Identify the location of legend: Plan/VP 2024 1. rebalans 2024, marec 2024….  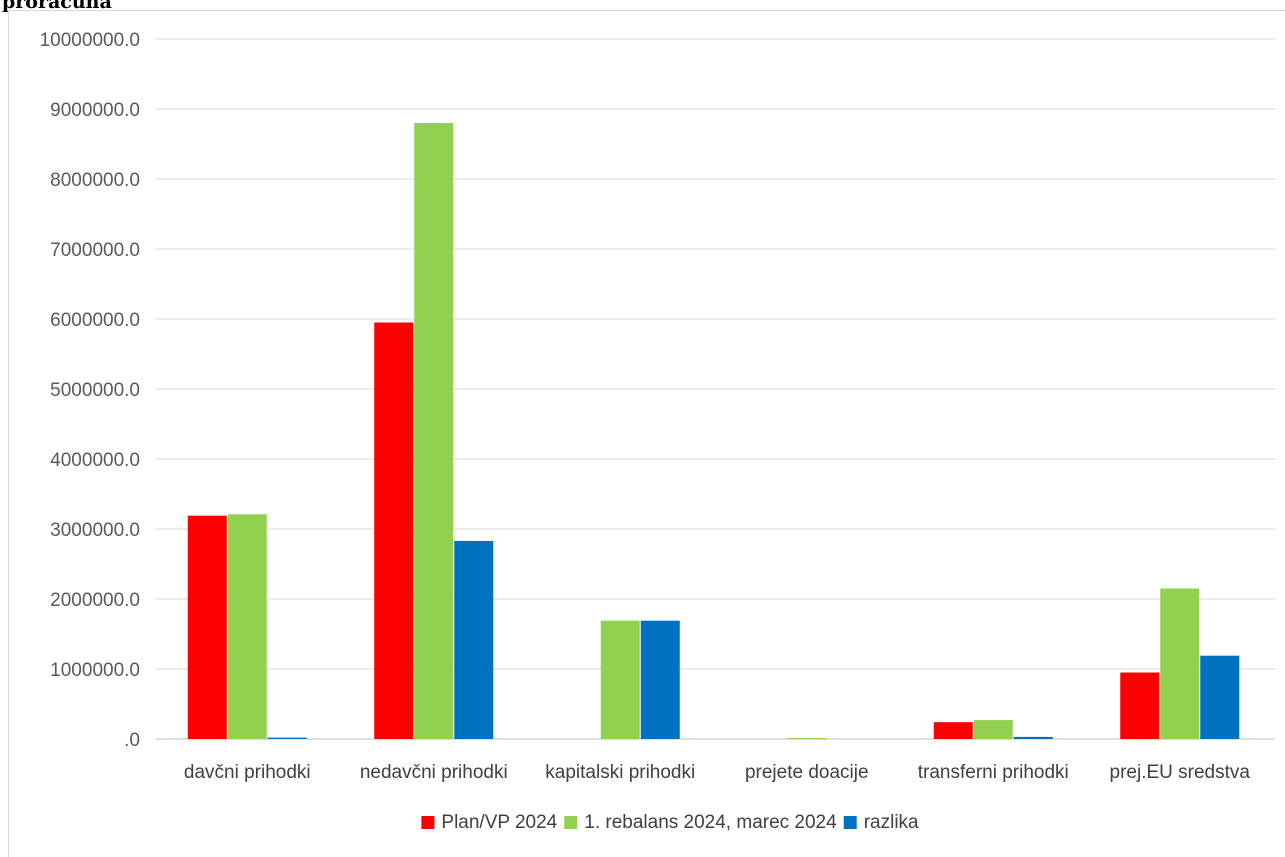
(670, 822).